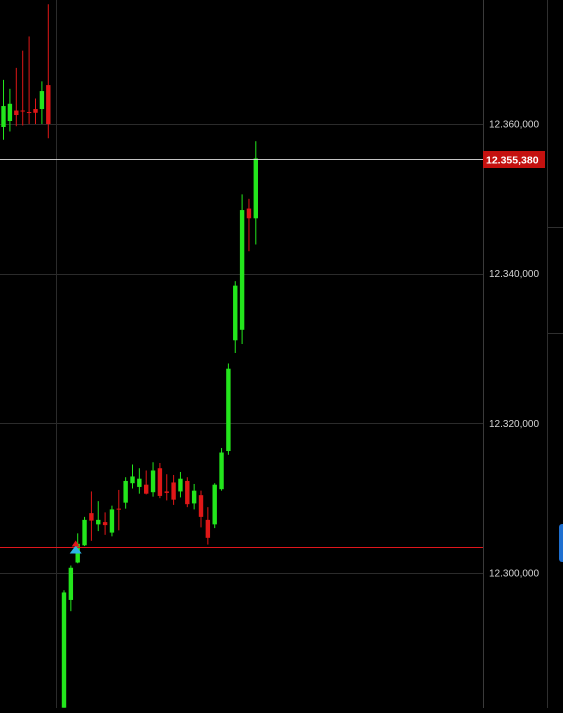 Image resolution: width=563 pixels, height=713 pixels. What do you see at coordinates (75, 549) in the screenshot?
I see `triangle-up-marker-icon` at bounding box center [75, 549].